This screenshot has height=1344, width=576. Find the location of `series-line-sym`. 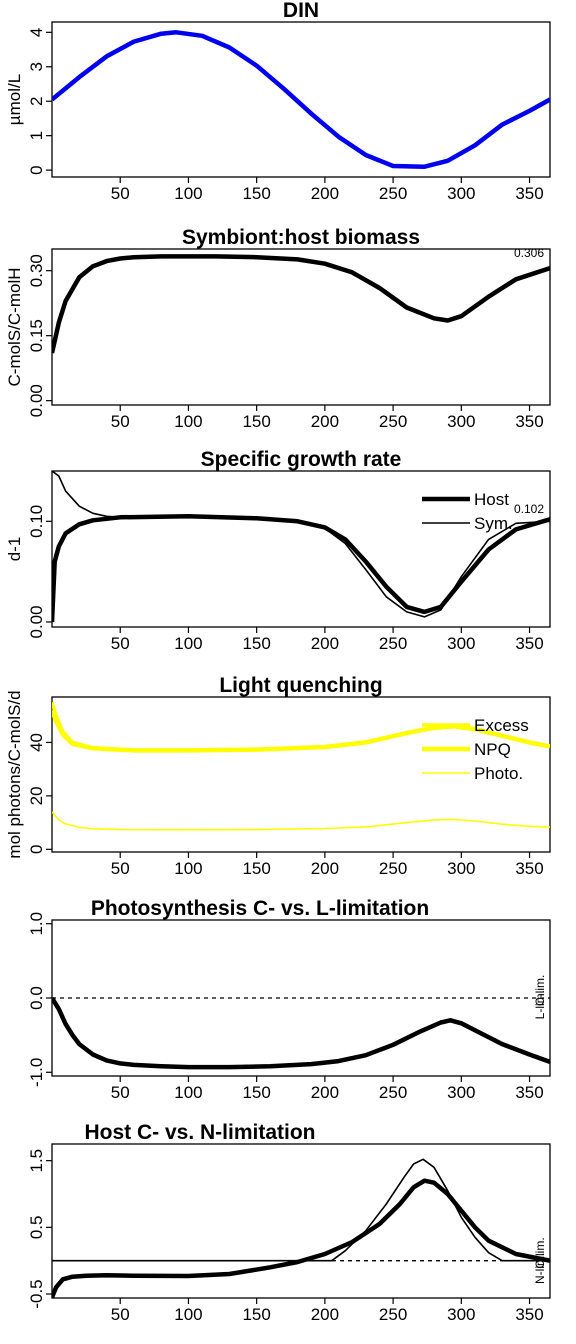

series-line-sym is located at coordinates (301, 544).